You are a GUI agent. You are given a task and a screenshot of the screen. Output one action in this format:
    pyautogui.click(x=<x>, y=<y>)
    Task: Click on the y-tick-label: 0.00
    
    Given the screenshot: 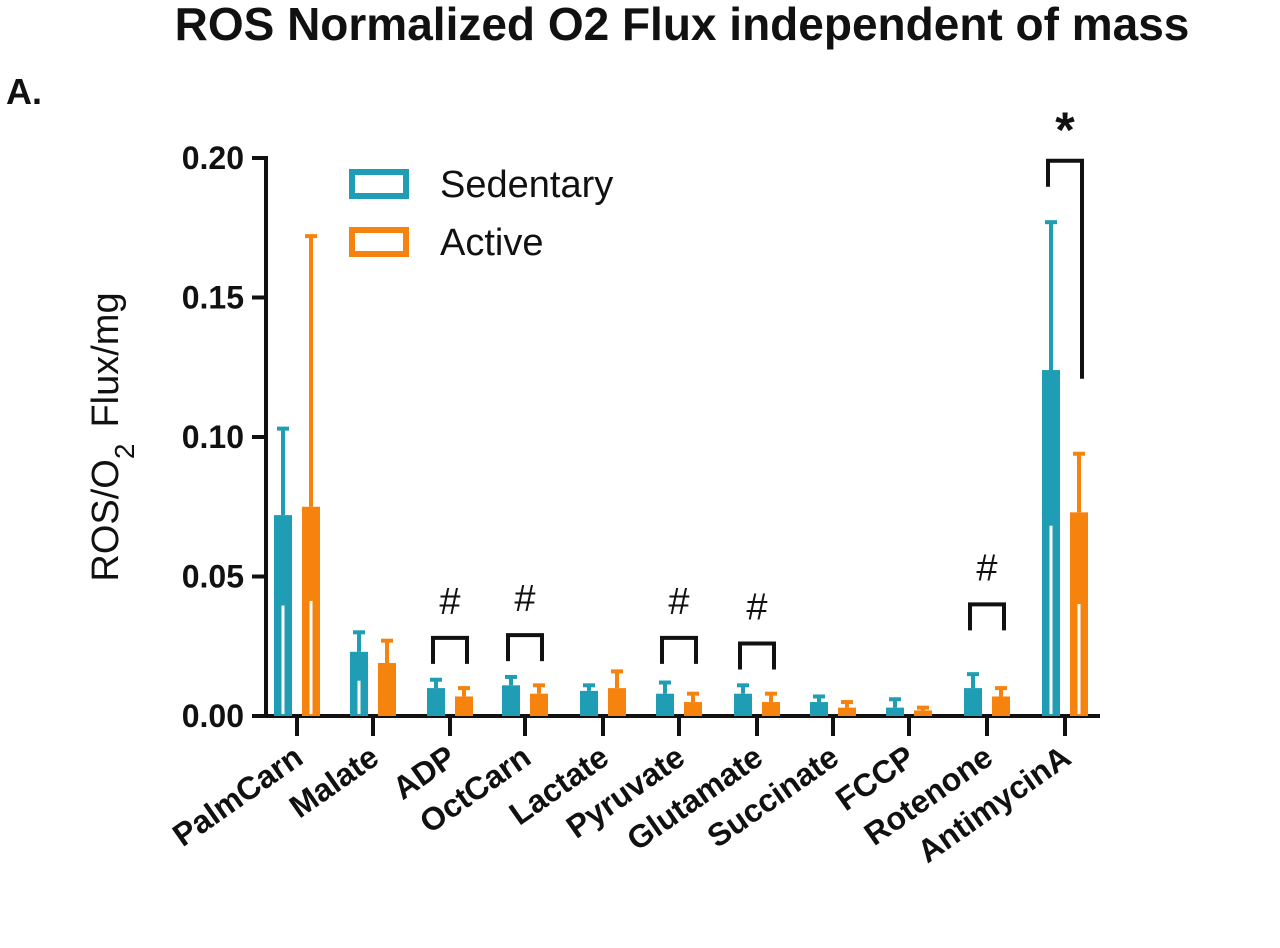 What is the action you would take?
    pyautogui.click(x=213, y=716)
    